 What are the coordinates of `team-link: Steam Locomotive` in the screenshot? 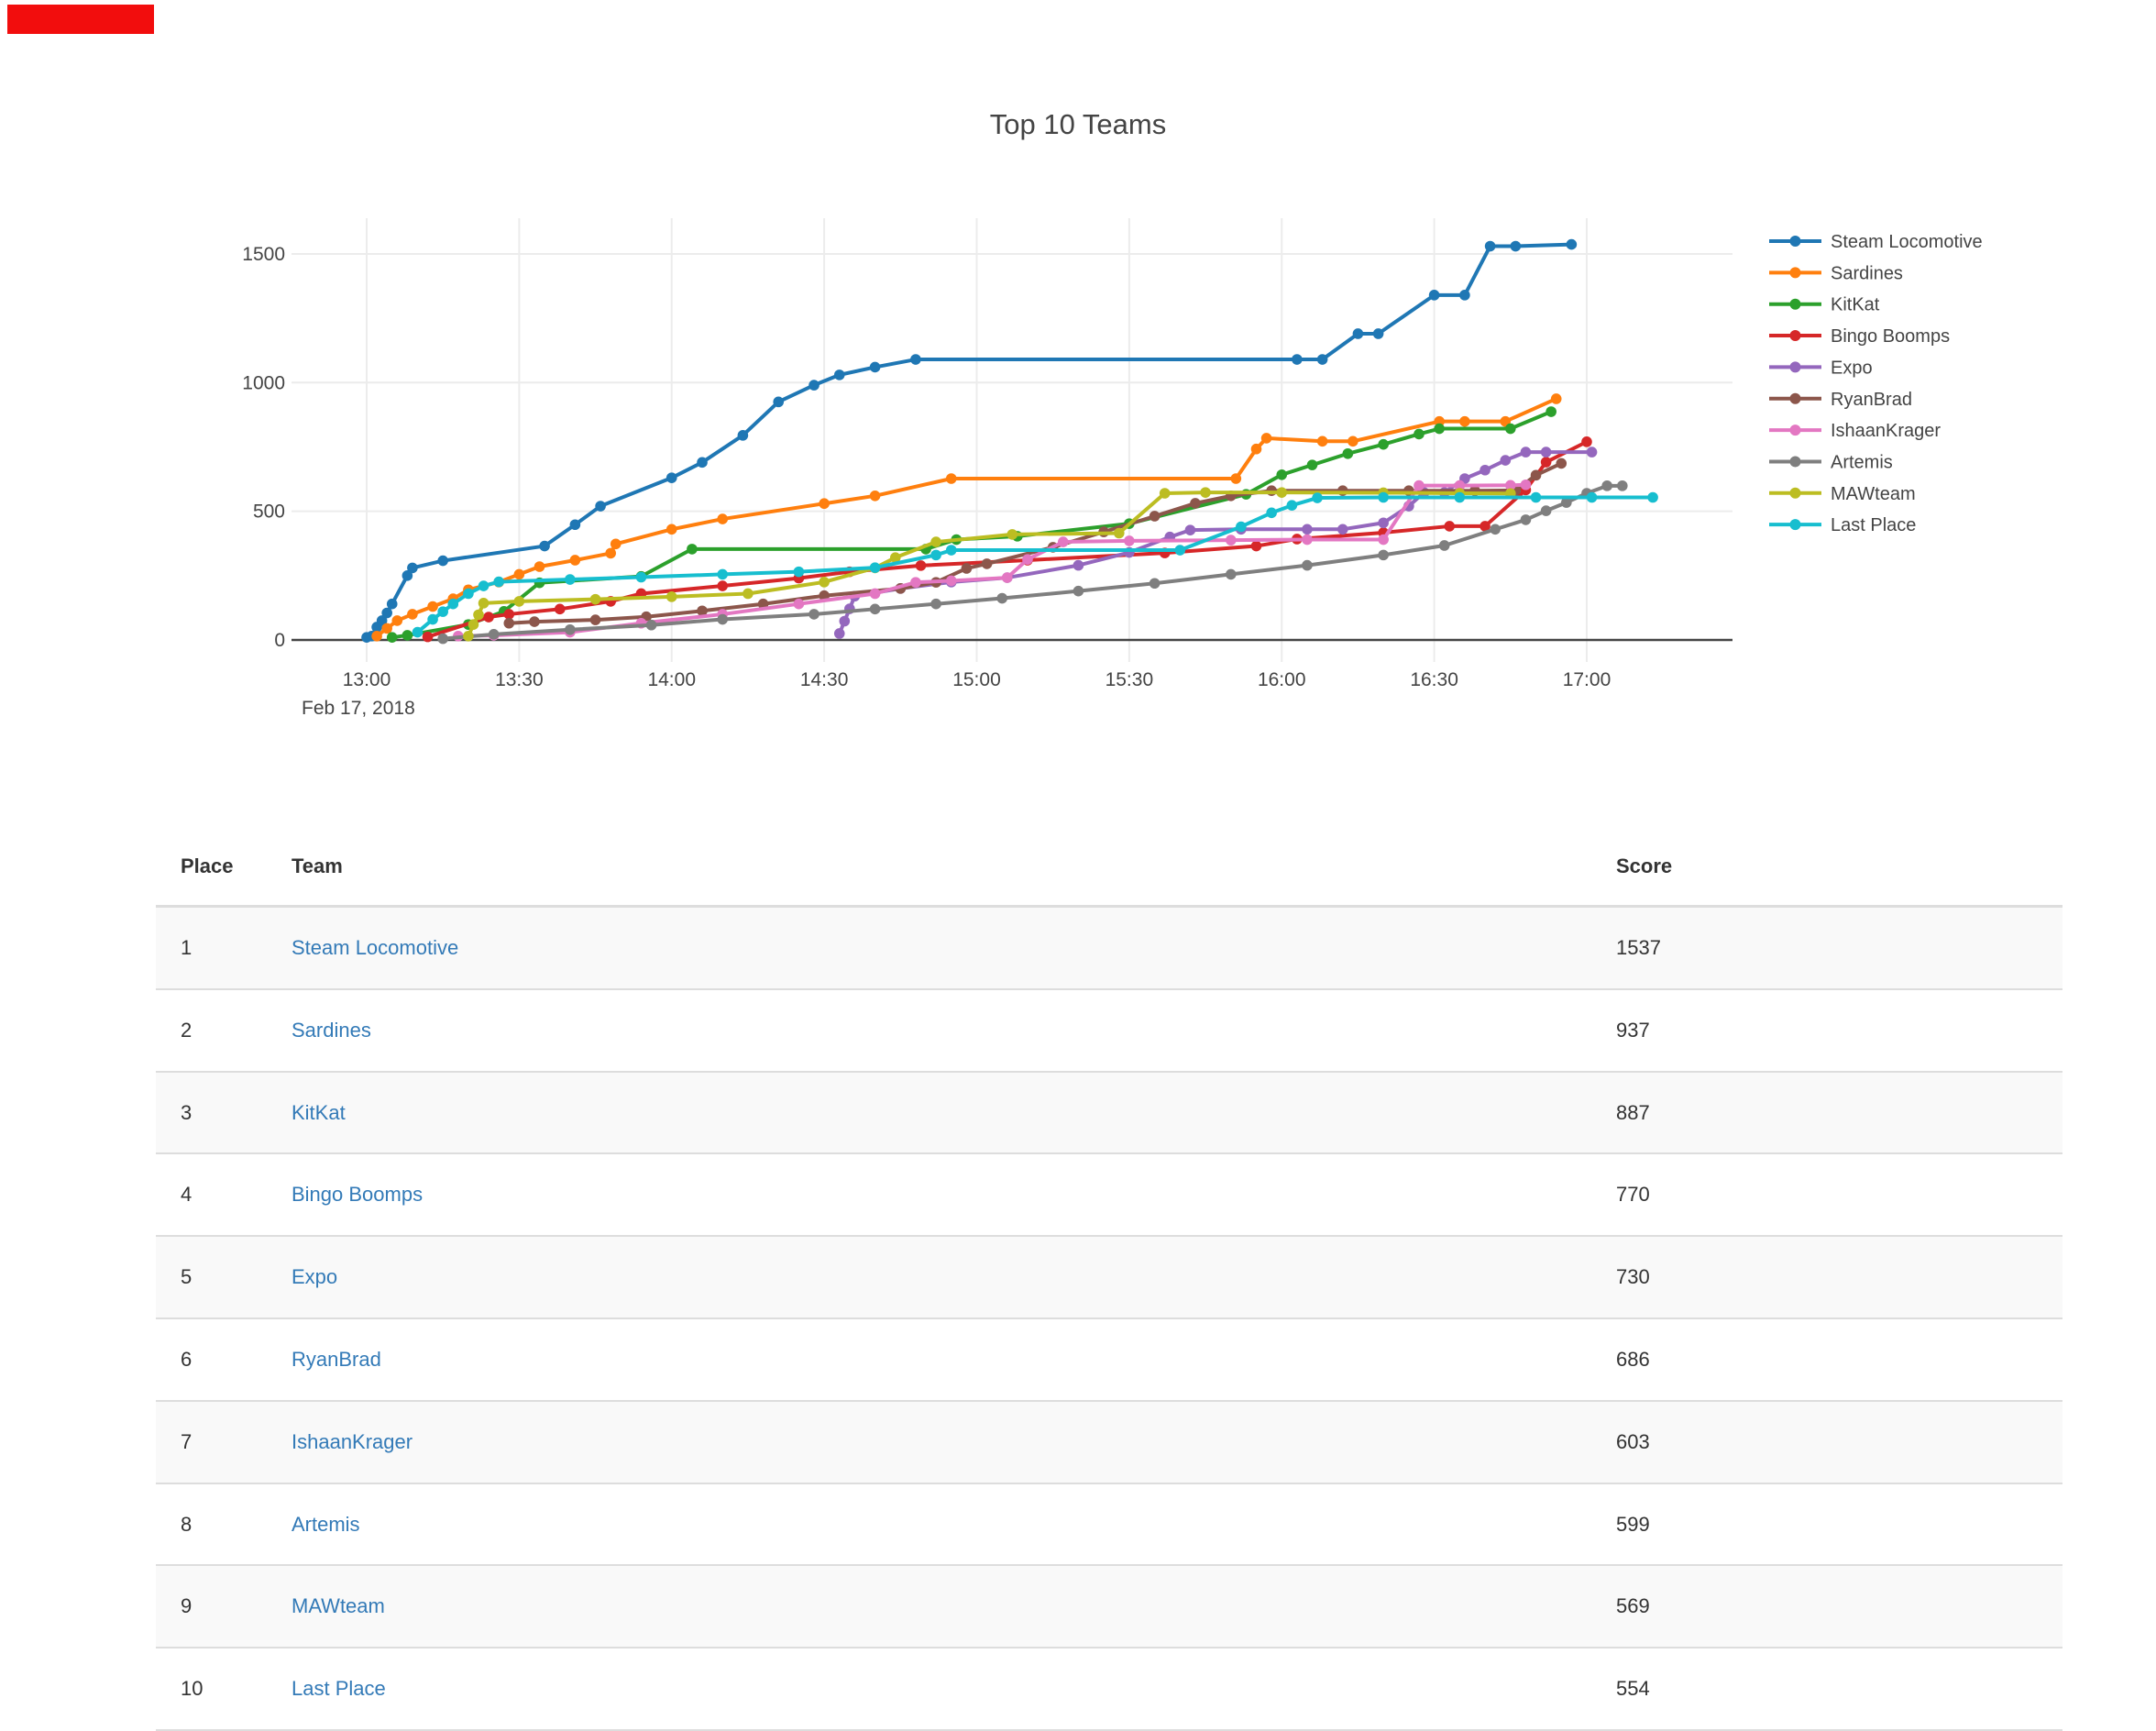 It's located at (375, 947).